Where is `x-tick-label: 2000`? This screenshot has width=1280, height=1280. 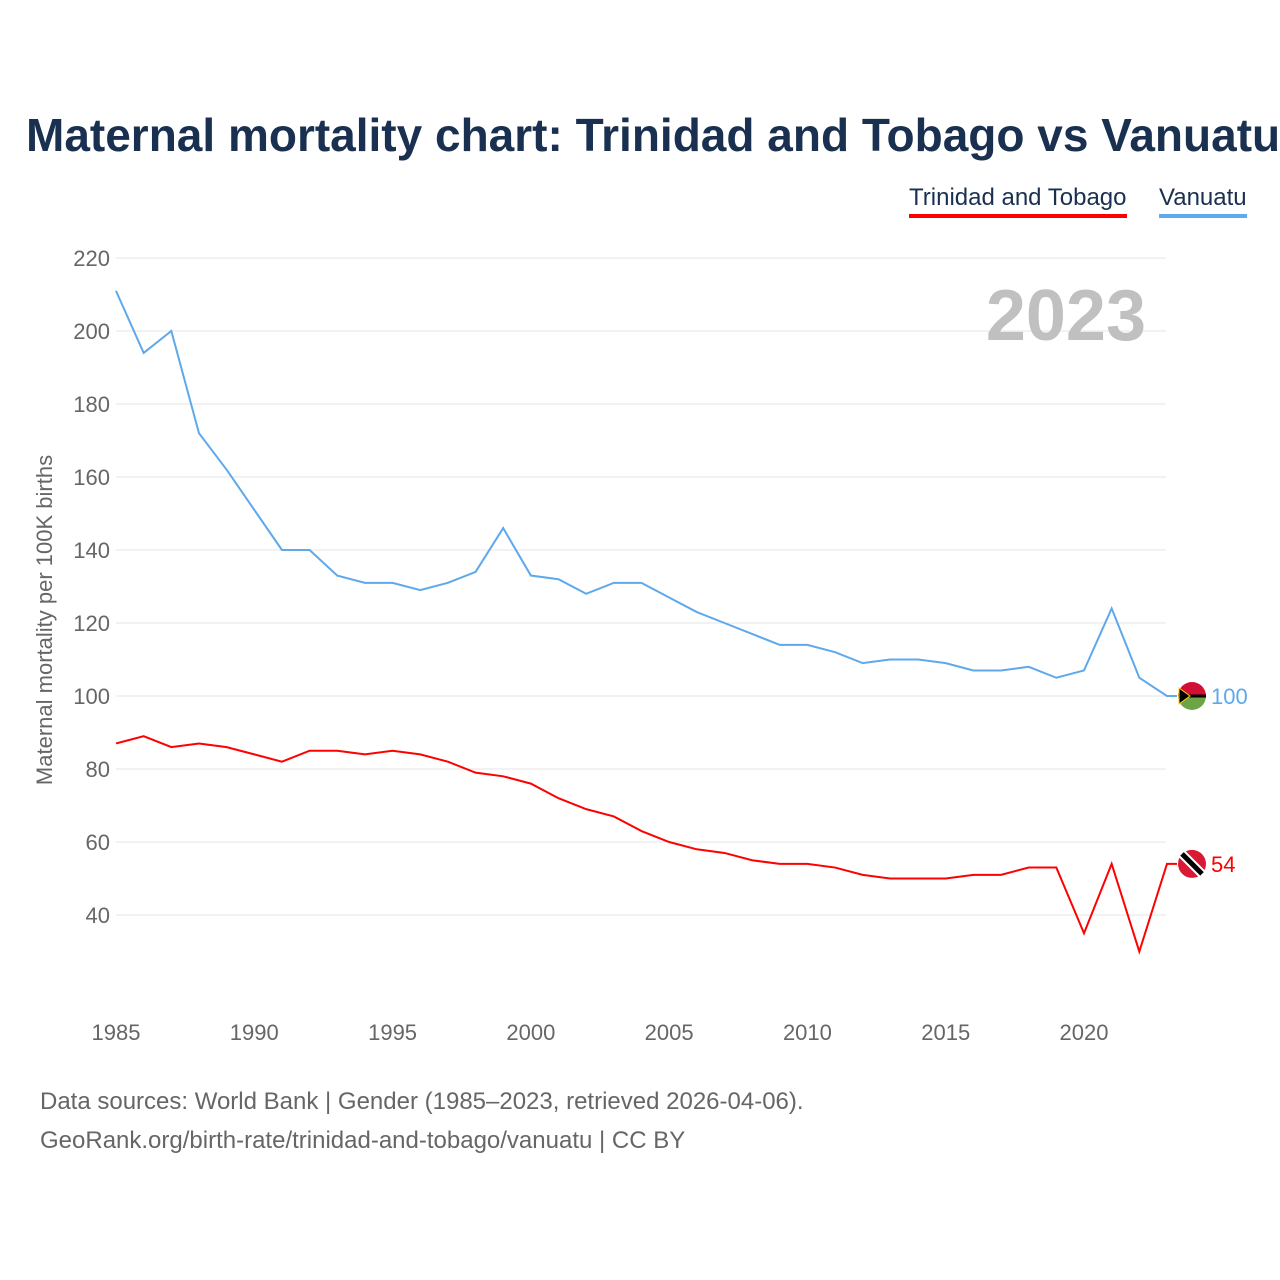 x-tick-label: 2000 is located at coordinates (530, 1032).